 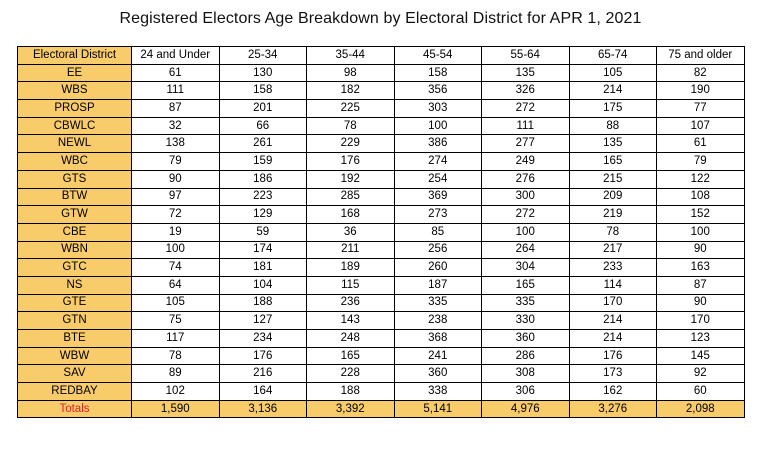 I want to click on count-cell: 192, so click(x=350, y=179).